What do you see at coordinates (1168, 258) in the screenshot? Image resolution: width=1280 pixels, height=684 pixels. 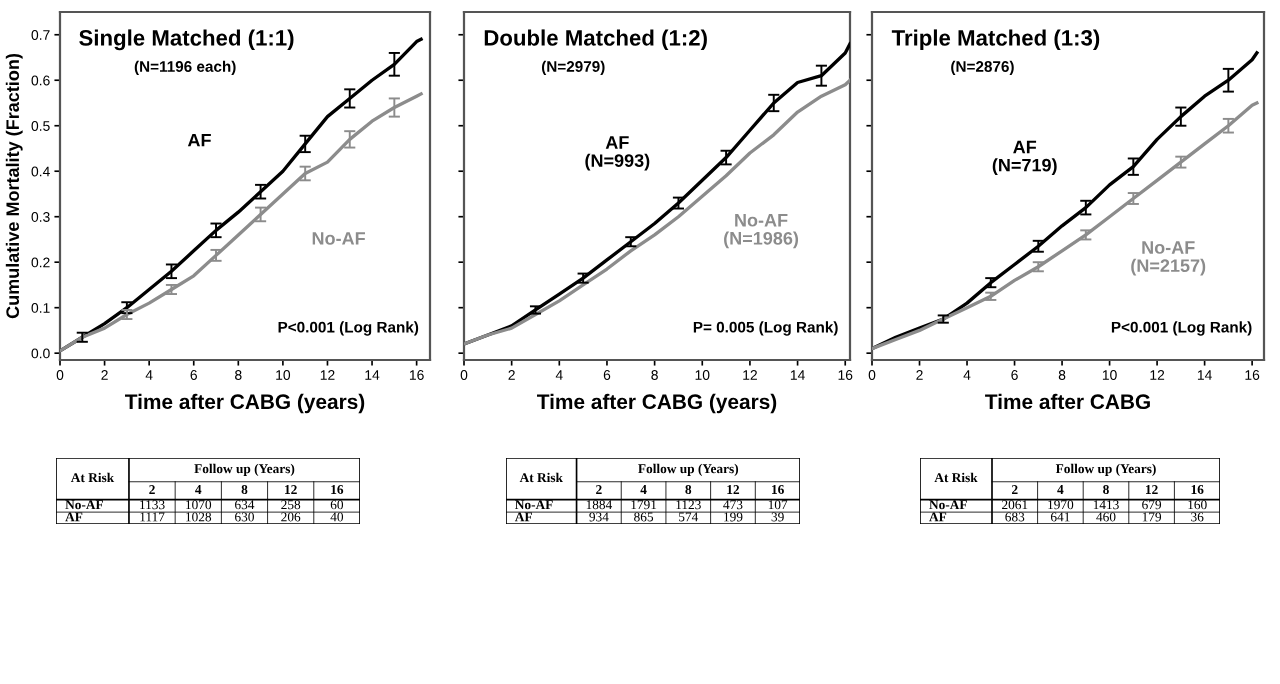 I see `series-label: No-AF (N=2157)` at bounding box center [1168, 258].